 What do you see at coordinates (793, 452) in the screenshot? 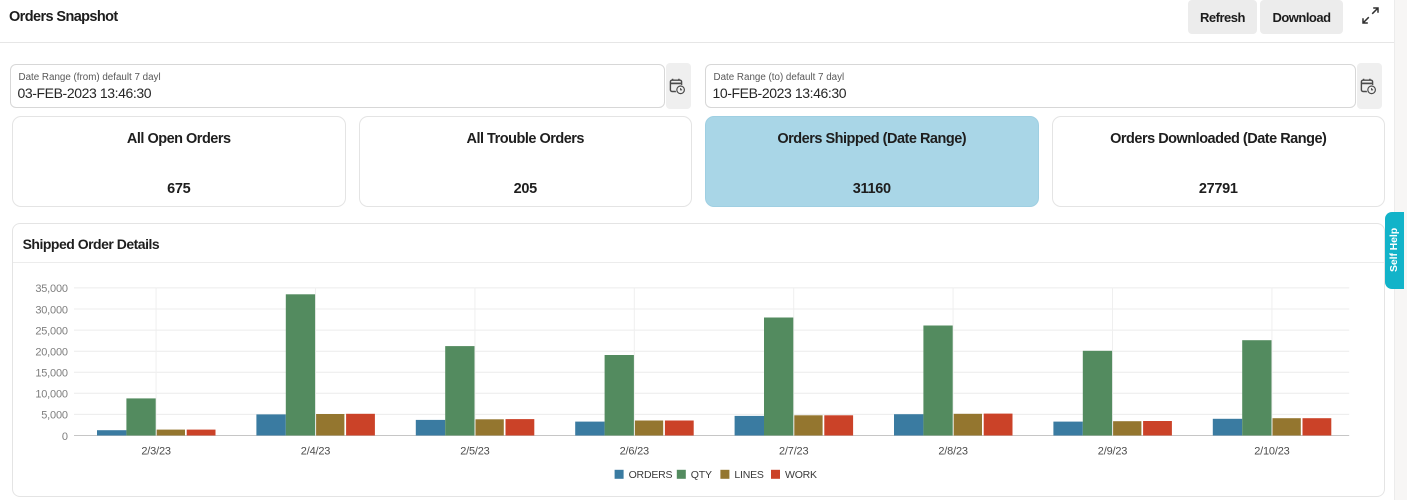
I see `svg-text: 2/7/23` at bounding box center [793, 452].